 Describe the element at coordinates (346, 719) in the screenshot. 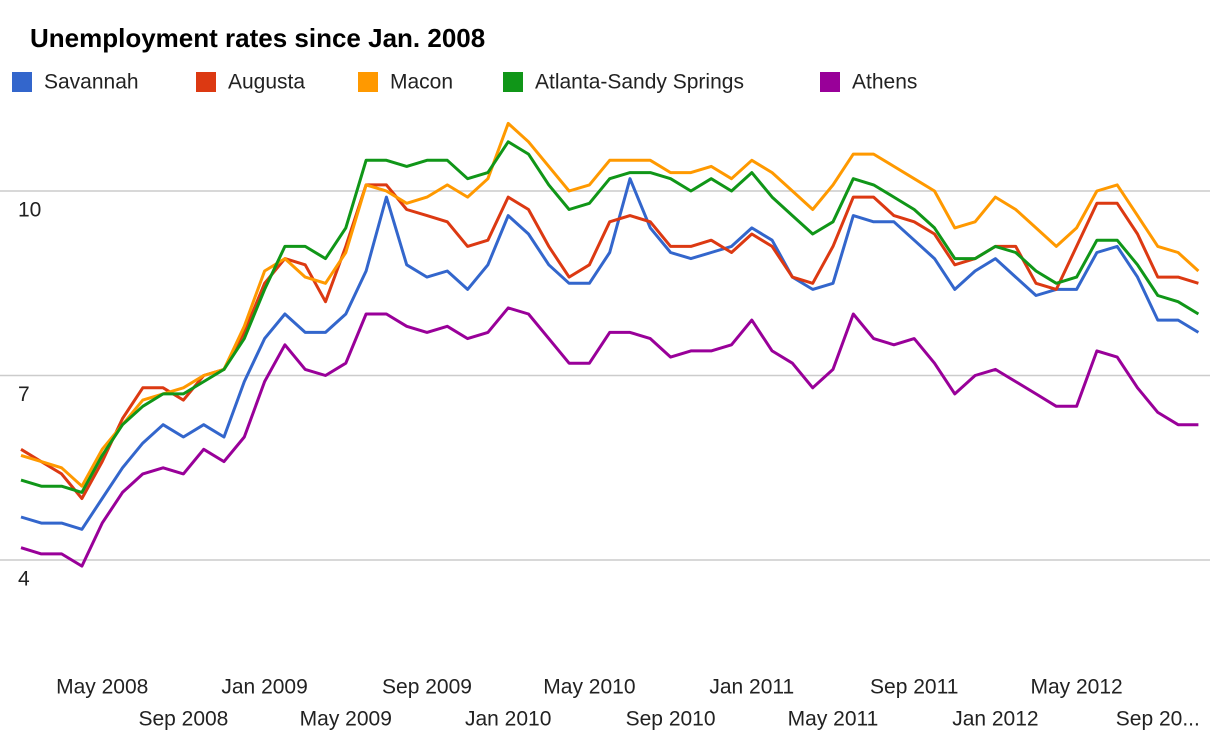

I see `x-tick-label: May 2009` at that location.